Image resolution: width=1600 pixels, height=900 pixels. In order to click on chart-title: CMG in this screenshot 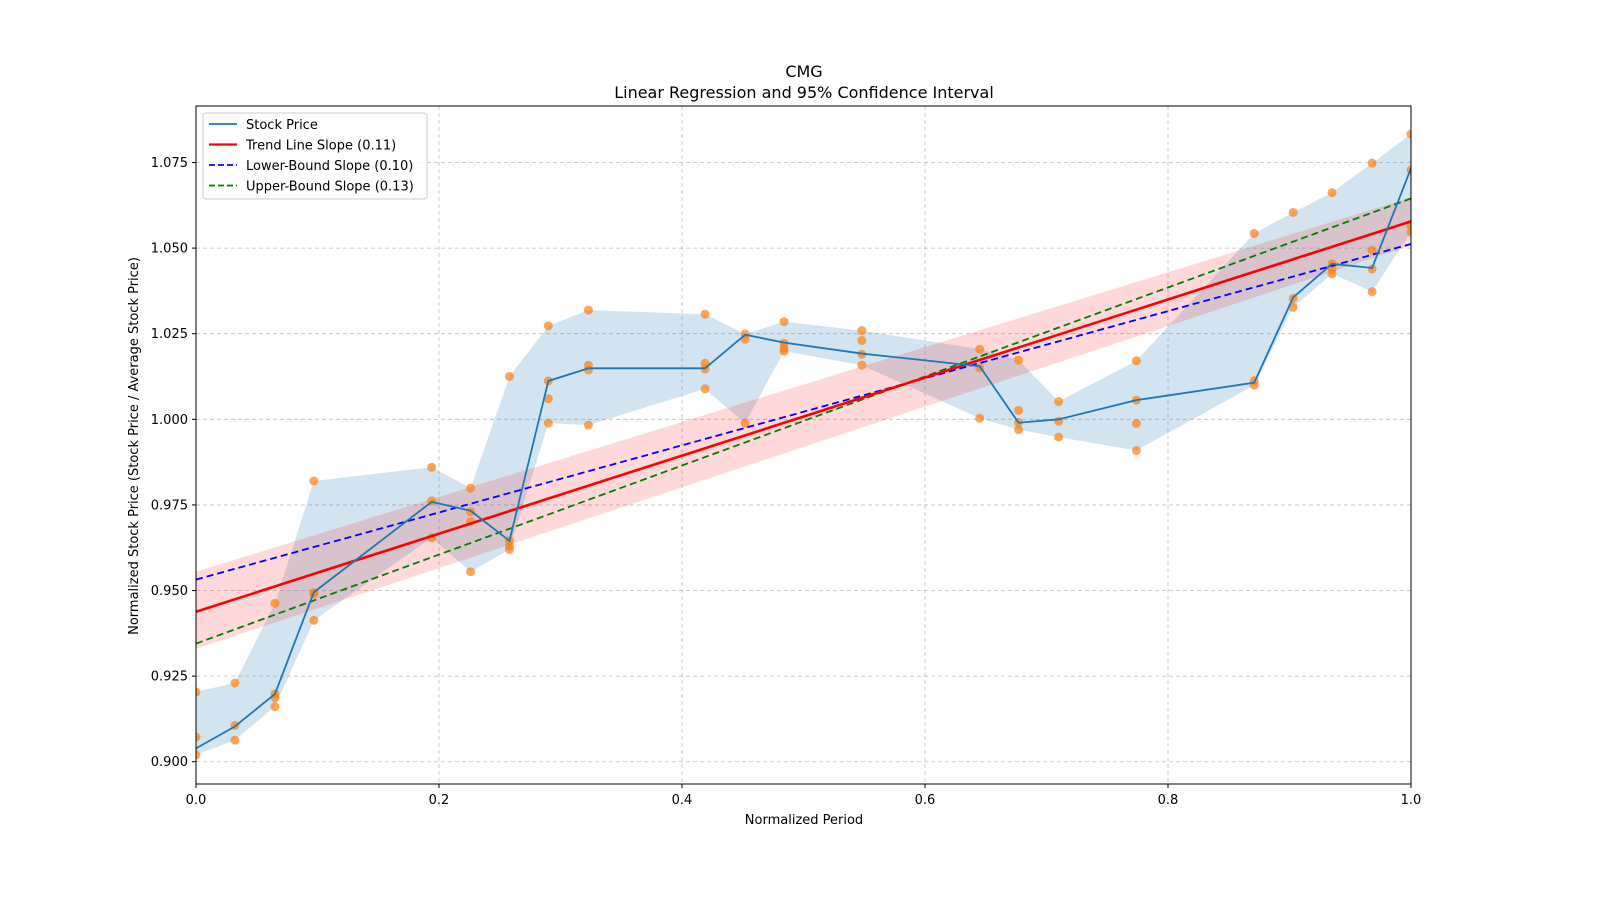, I will do `click(803, 71)`.